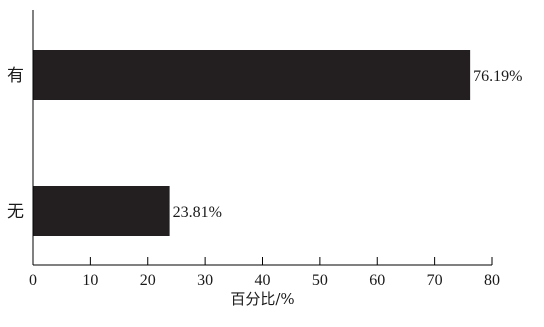 The width and height of the screenshot is (544, 327). I want to click on x-tick-label-3: 30, so click(205, 280).